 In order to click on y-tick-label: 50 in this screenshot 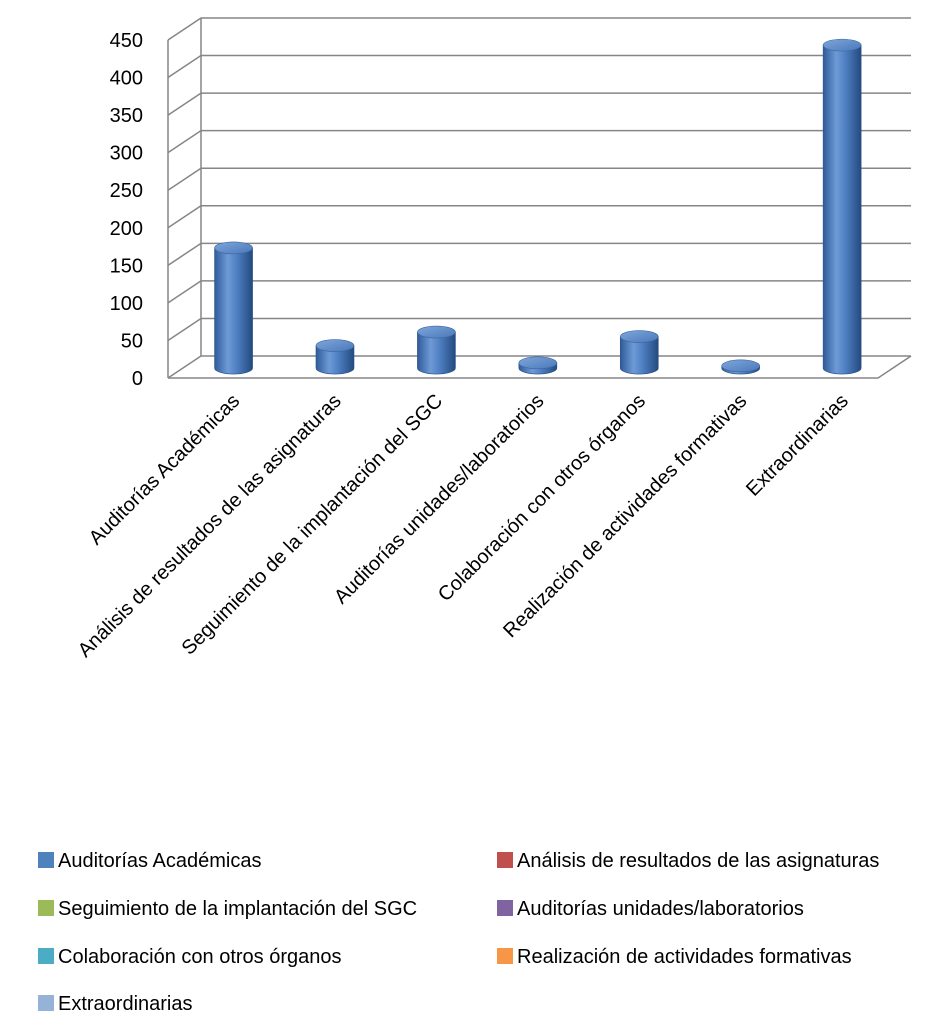, I will do `click(132, 341)`.